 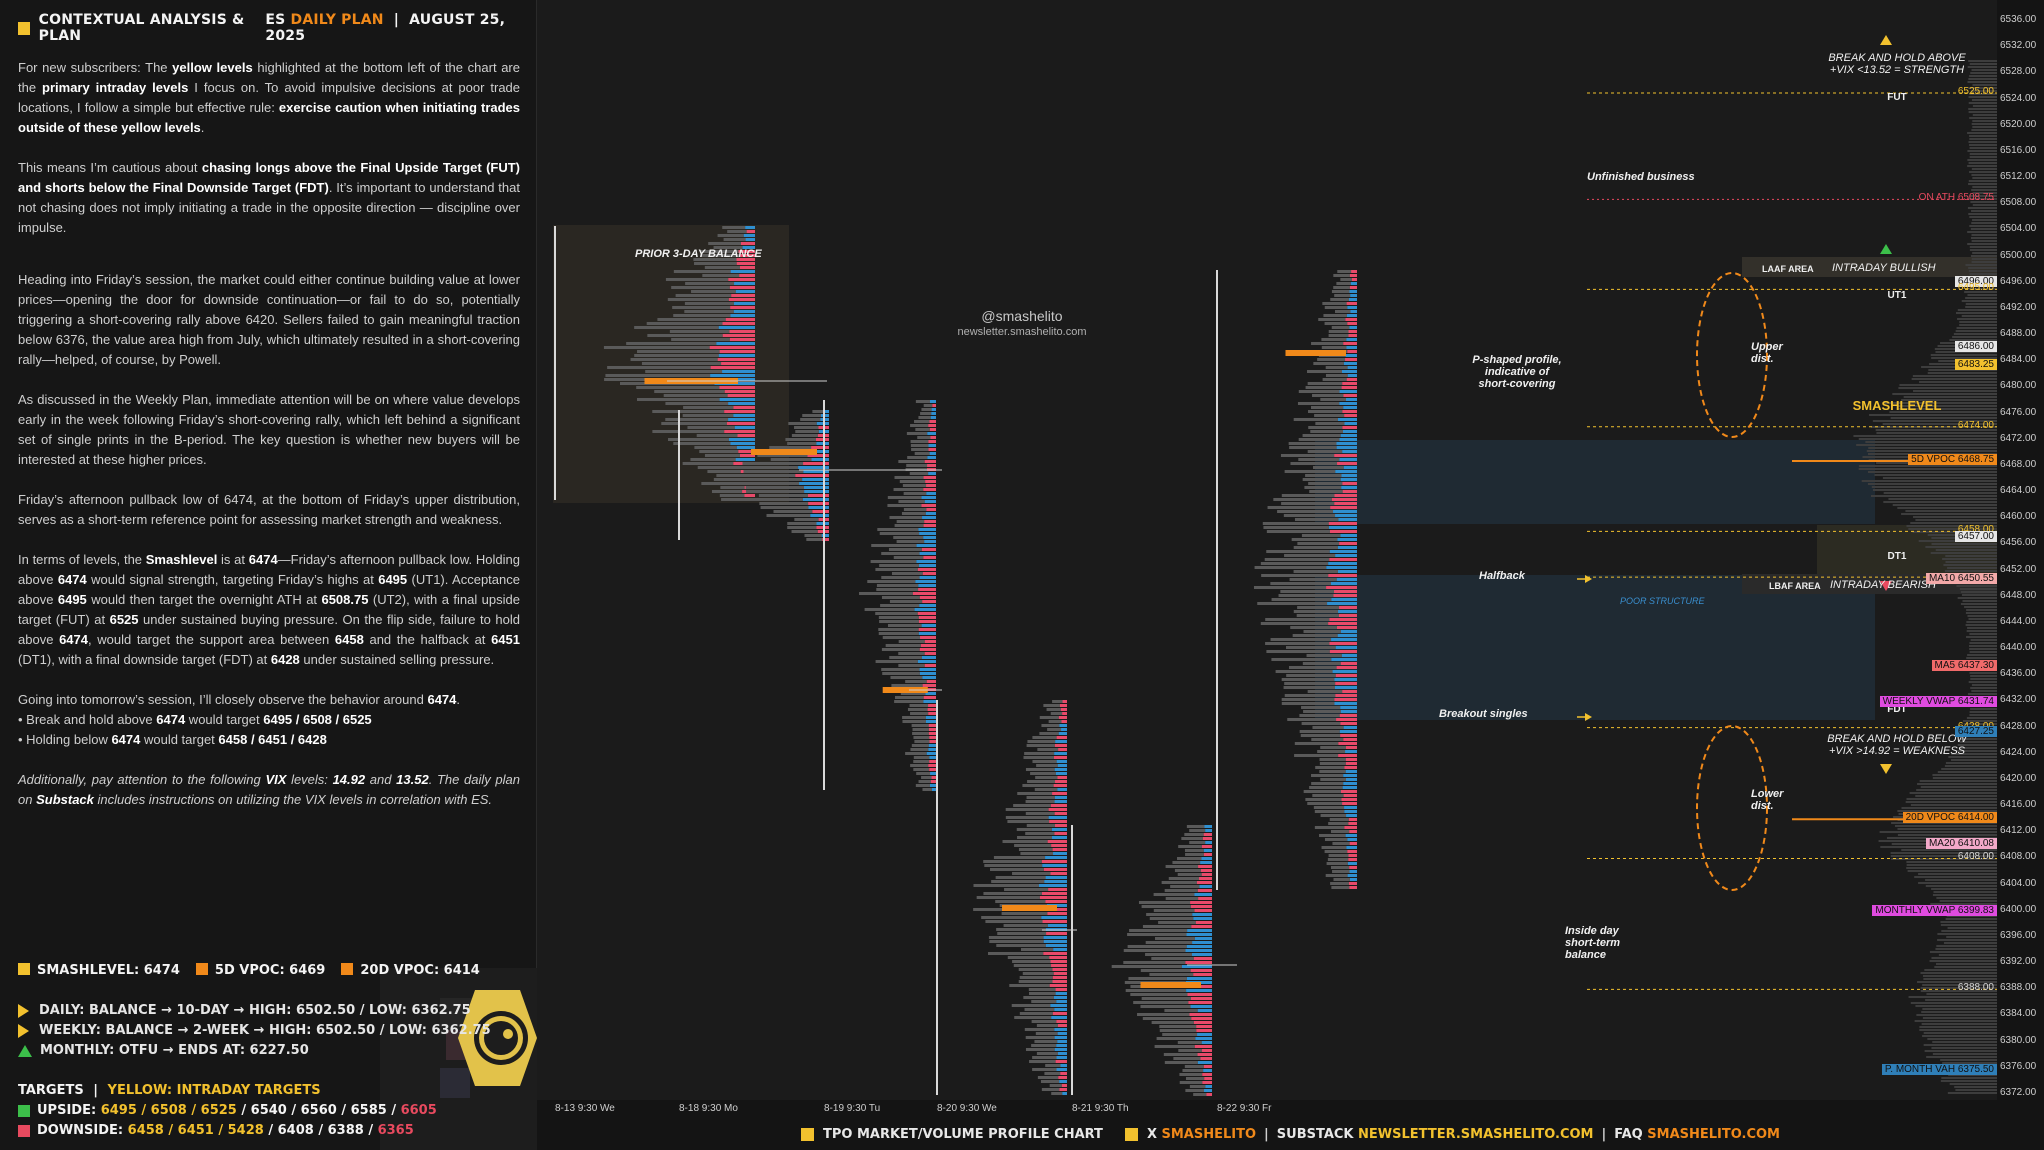 What do you see at coordinates (2018, 229) in the screenshot?
I see `price-tick: 6504.00` at bounding box center [2018, 229].